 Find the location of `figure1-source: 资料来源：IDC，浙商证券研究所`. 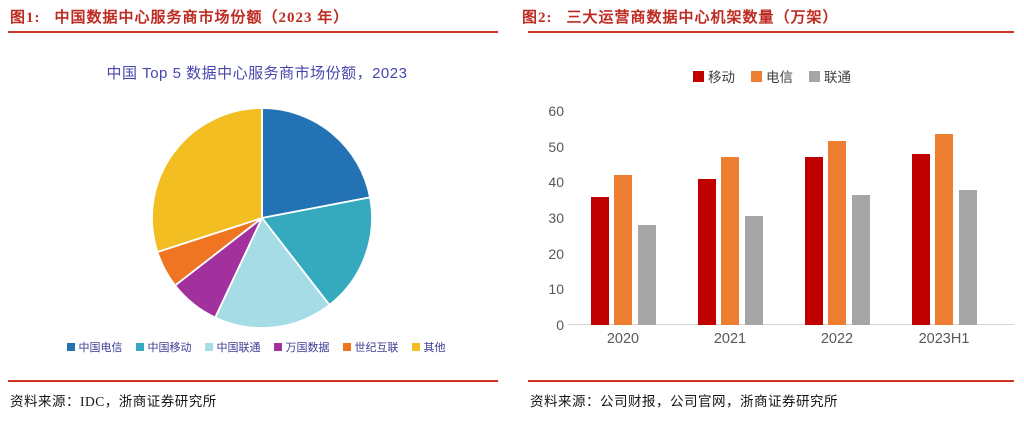

figure1-source: 资料来源：IDC，浙商证券研究所 is located at coordinates (113, 401).